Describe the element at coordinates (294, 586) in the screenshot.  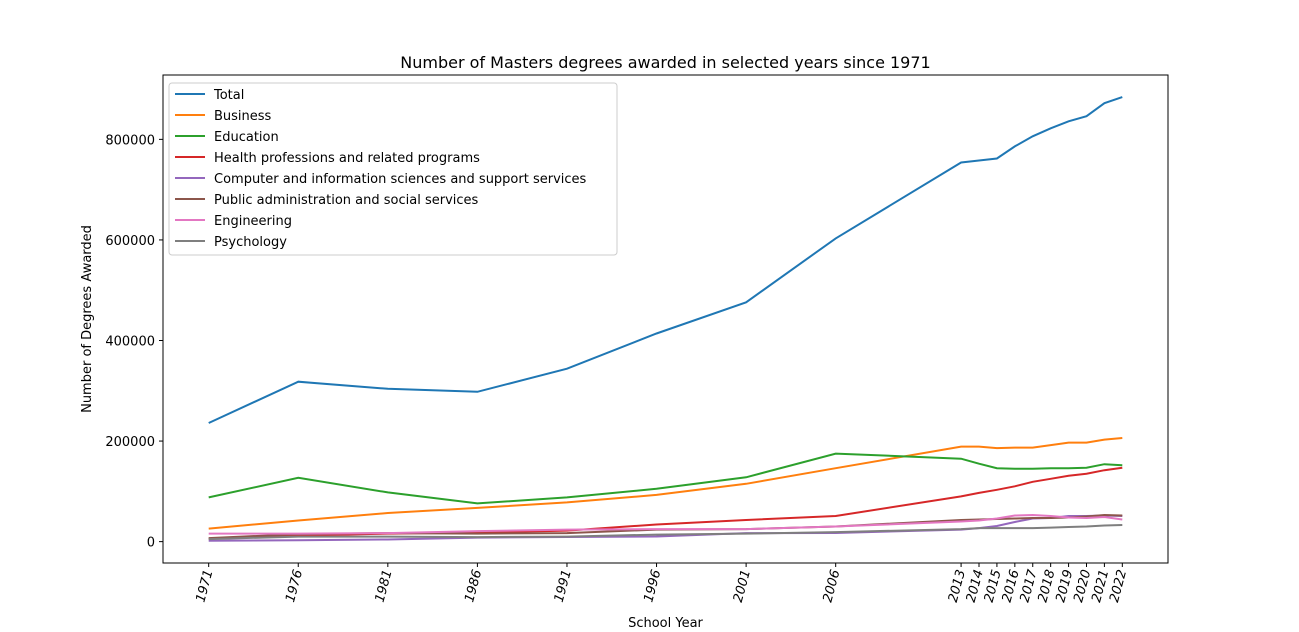
I see `x-tick-label: 1976` at that location.